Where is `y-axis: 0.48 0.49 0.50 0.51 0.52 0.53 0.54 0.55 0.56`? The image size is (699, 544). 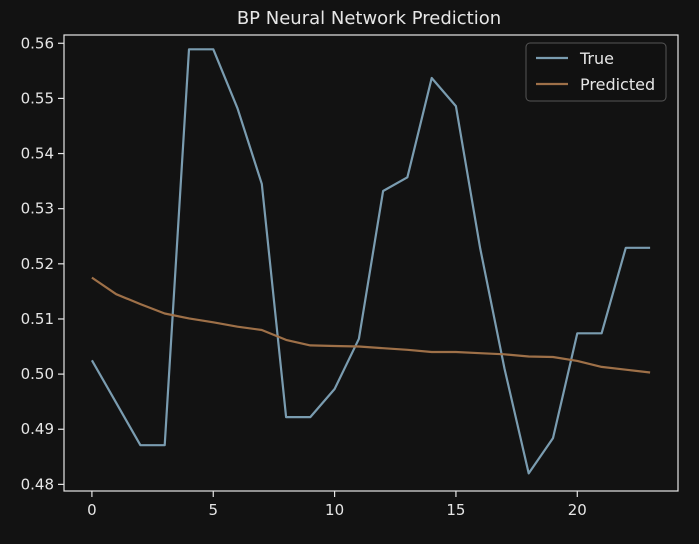
y-axis: 0.48 0.49 0.50 0.51 0.52 0.53 0.54 0.55 0.56 is located at coordinates (42, 263).